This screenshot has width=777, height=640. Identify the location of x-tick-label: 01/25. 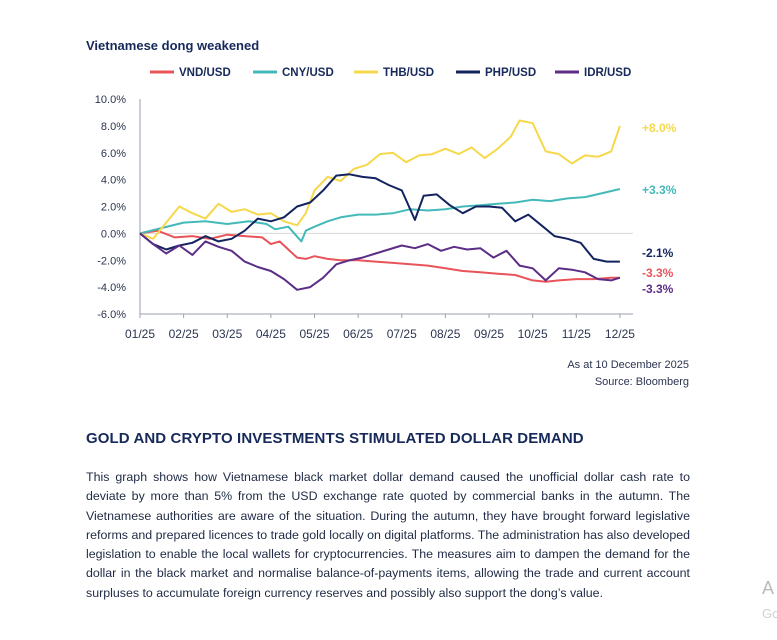
(140, 334).